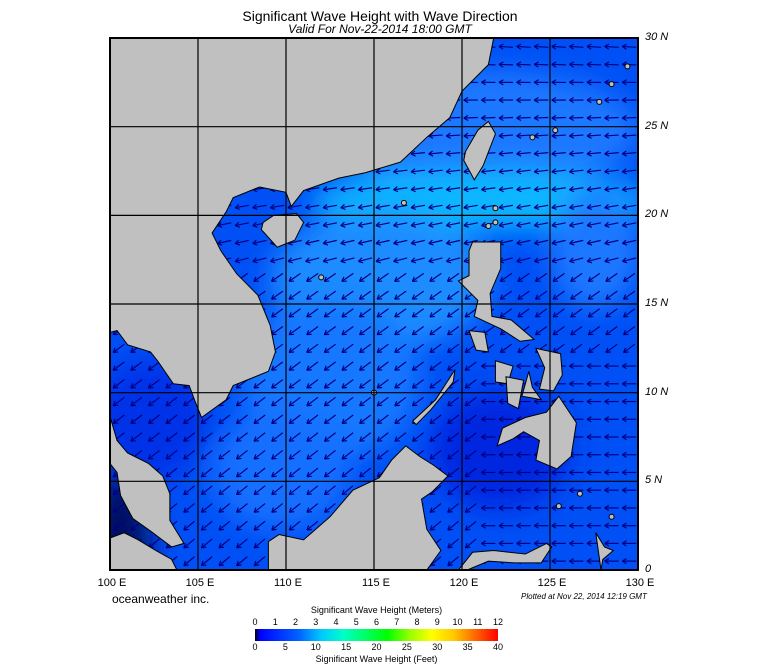 The image size is (775, 665). I want to click on island, so click(321, 277).